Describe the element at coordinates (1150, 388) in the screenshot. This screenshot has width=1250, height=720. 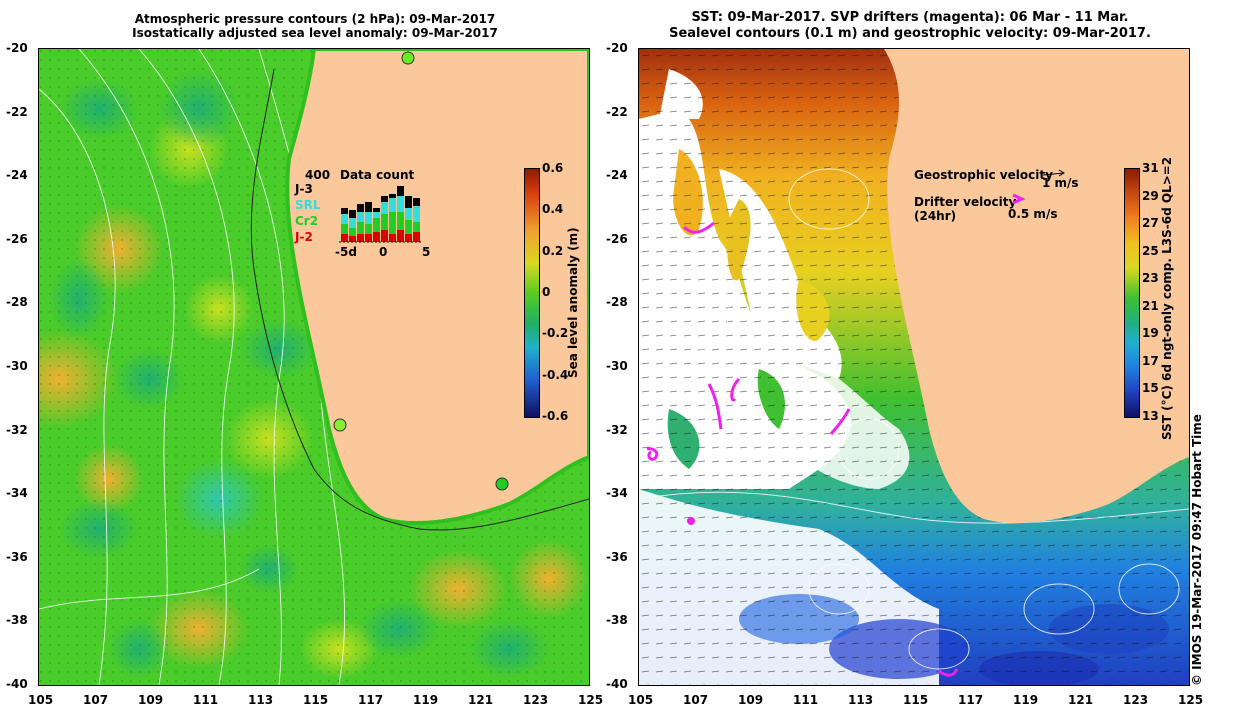
I see `colorbar-tick-label: 15` at that location.